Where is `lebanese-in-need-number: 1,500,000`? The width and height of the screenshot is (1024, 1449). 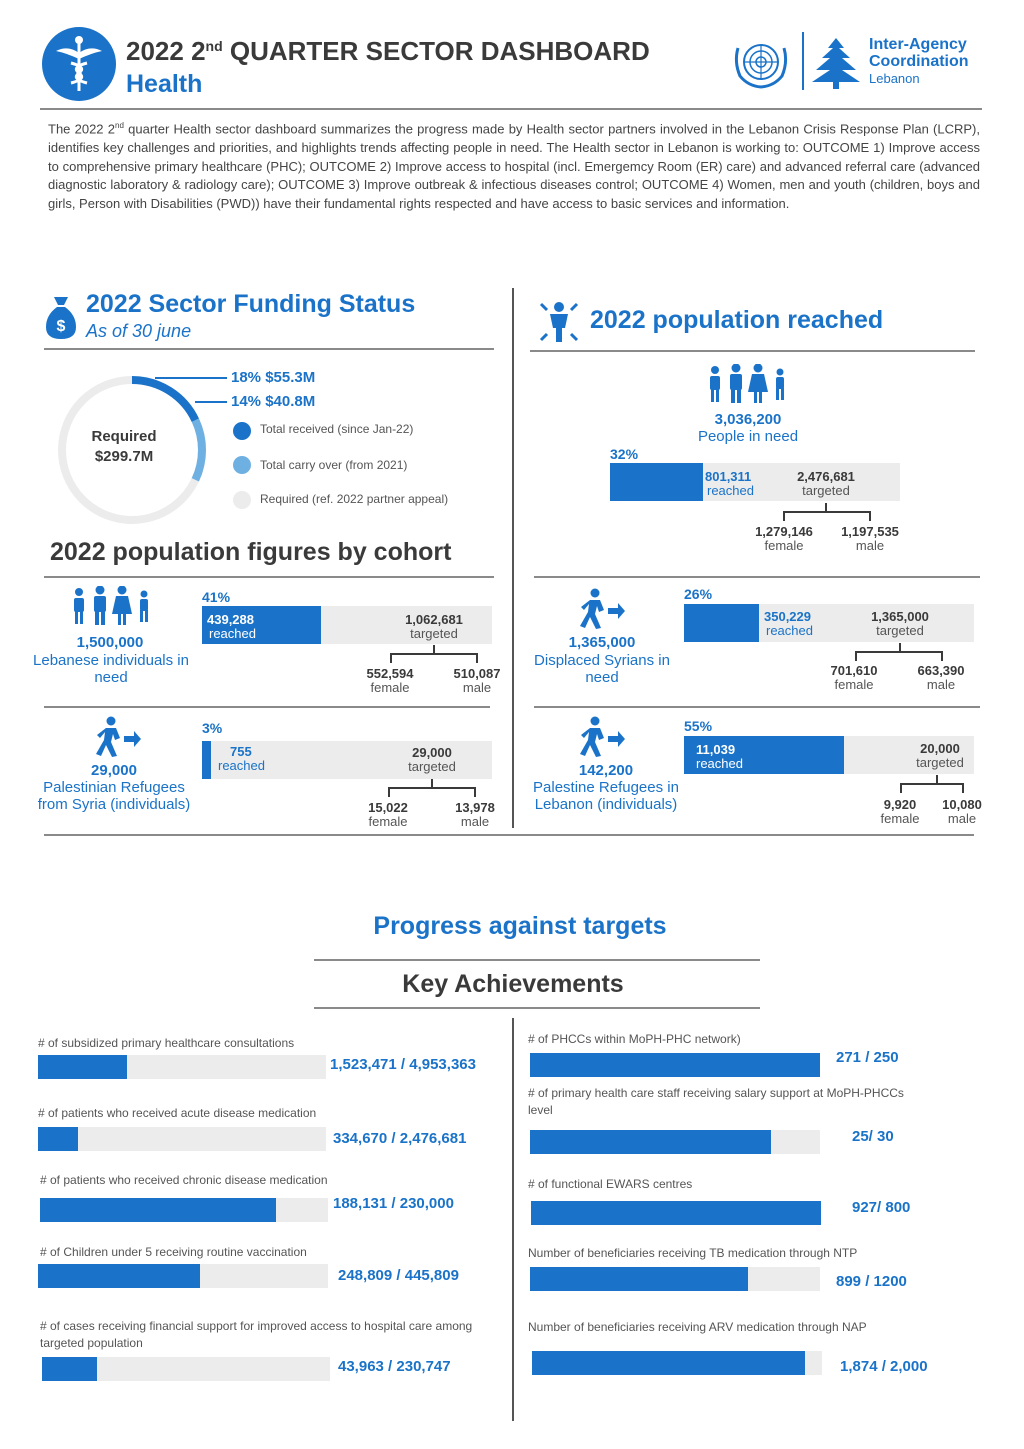 lebanese-in-need-number: 1,500,000 is located at coordinates (110, 642).